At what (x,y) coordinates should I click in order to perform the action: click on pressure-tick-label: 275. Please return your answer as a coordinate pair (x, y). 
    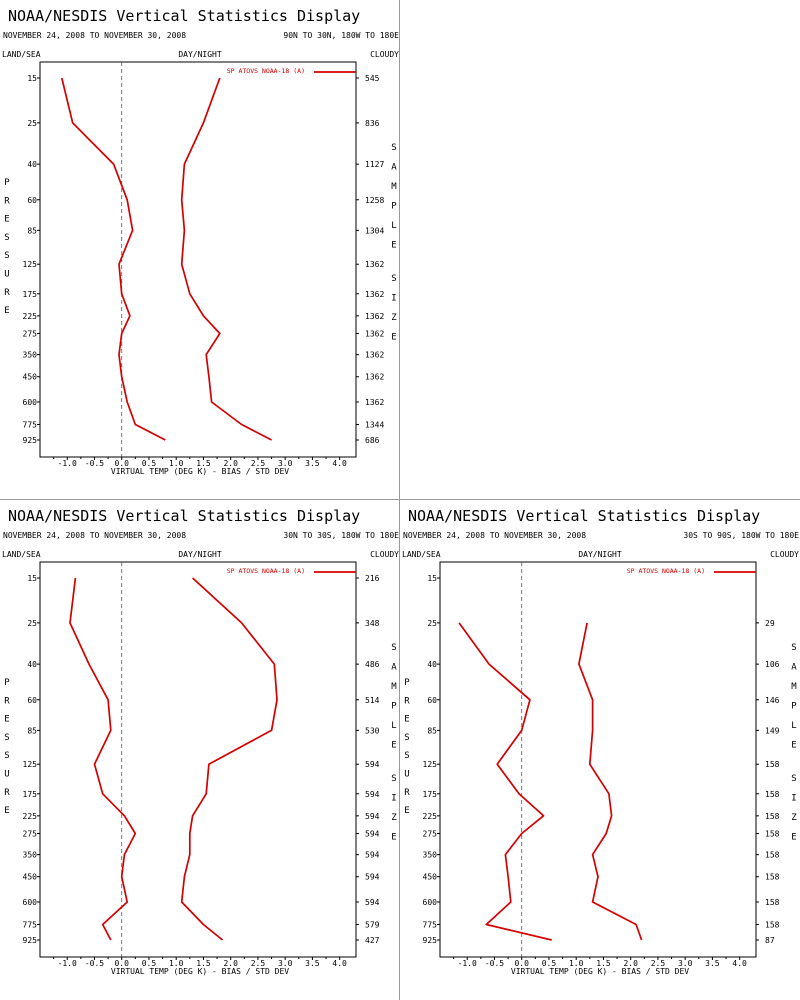
    Looking at the image, I should click on (30, 333).